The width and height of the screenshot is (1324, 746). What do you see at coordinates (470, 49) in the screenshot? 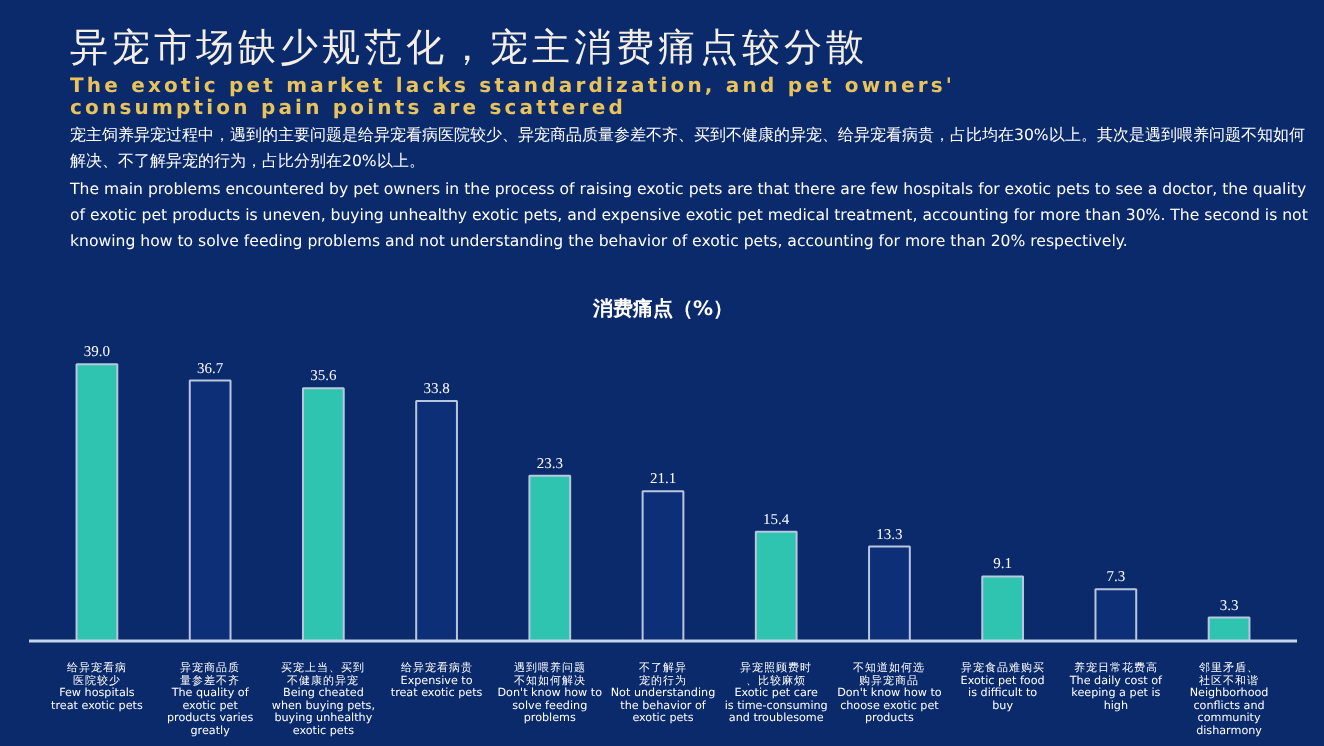
I see `chart-title: 异宠市场缺少规范化，宠主消费痛点较分散` at bounding box center [470, 49].